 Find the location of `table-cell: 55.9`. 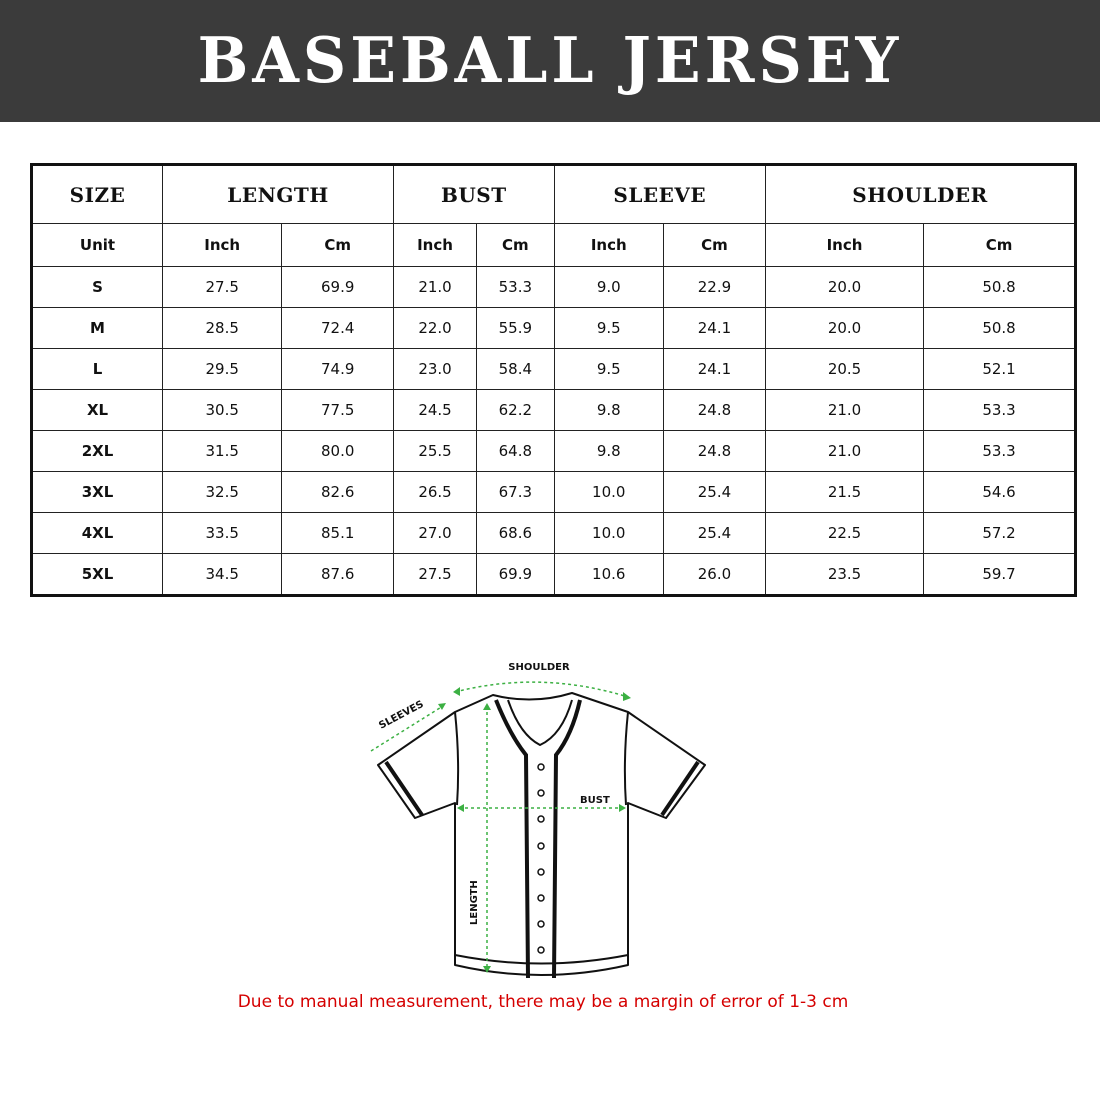

table-cell: 55.9 is located at coordinates (515, 328).